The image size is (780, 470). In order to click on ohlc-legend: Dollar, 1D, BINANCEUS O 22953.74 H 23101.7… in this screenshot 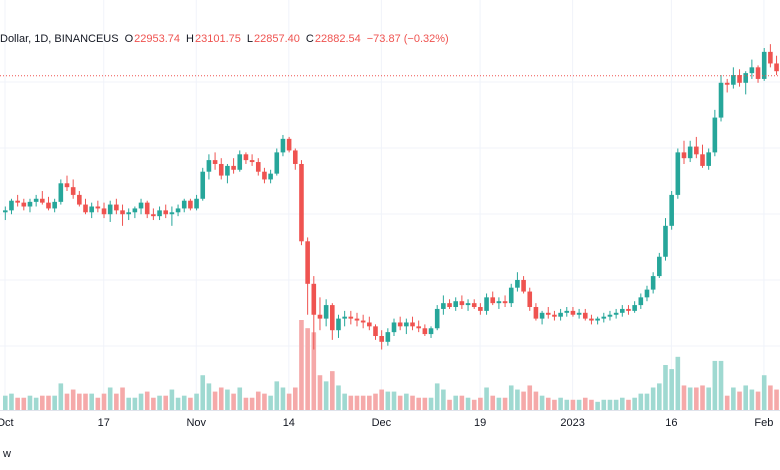, I will do `click(224, 39)`.